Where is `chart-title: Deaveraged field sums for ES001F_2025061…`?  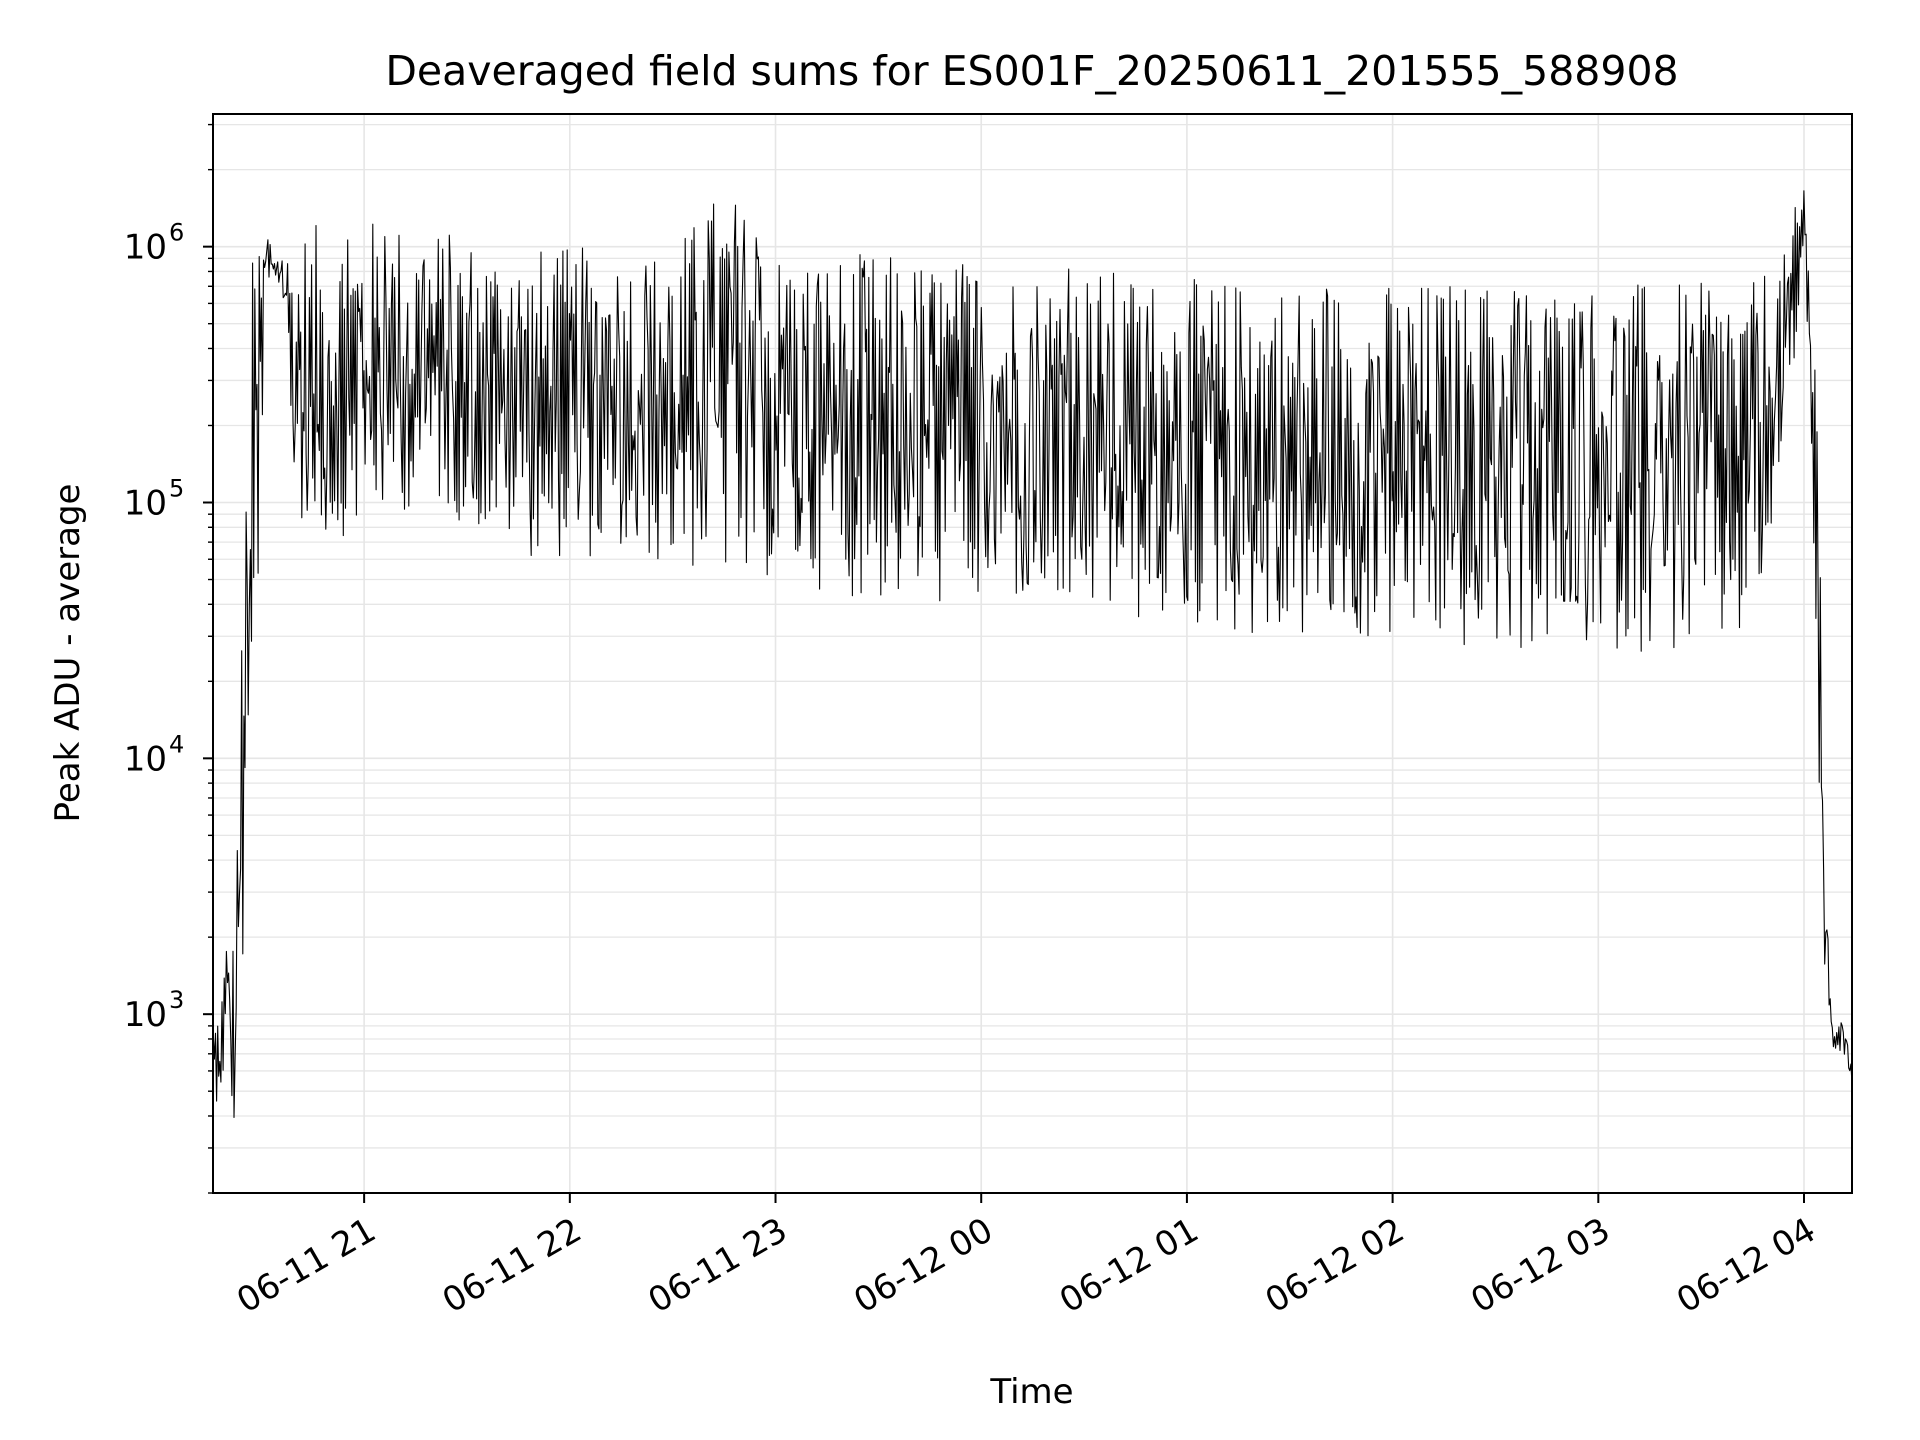
chart-title: Deaveraged field sums for ES001F_2025061… is located at coordinates (1031, 71).